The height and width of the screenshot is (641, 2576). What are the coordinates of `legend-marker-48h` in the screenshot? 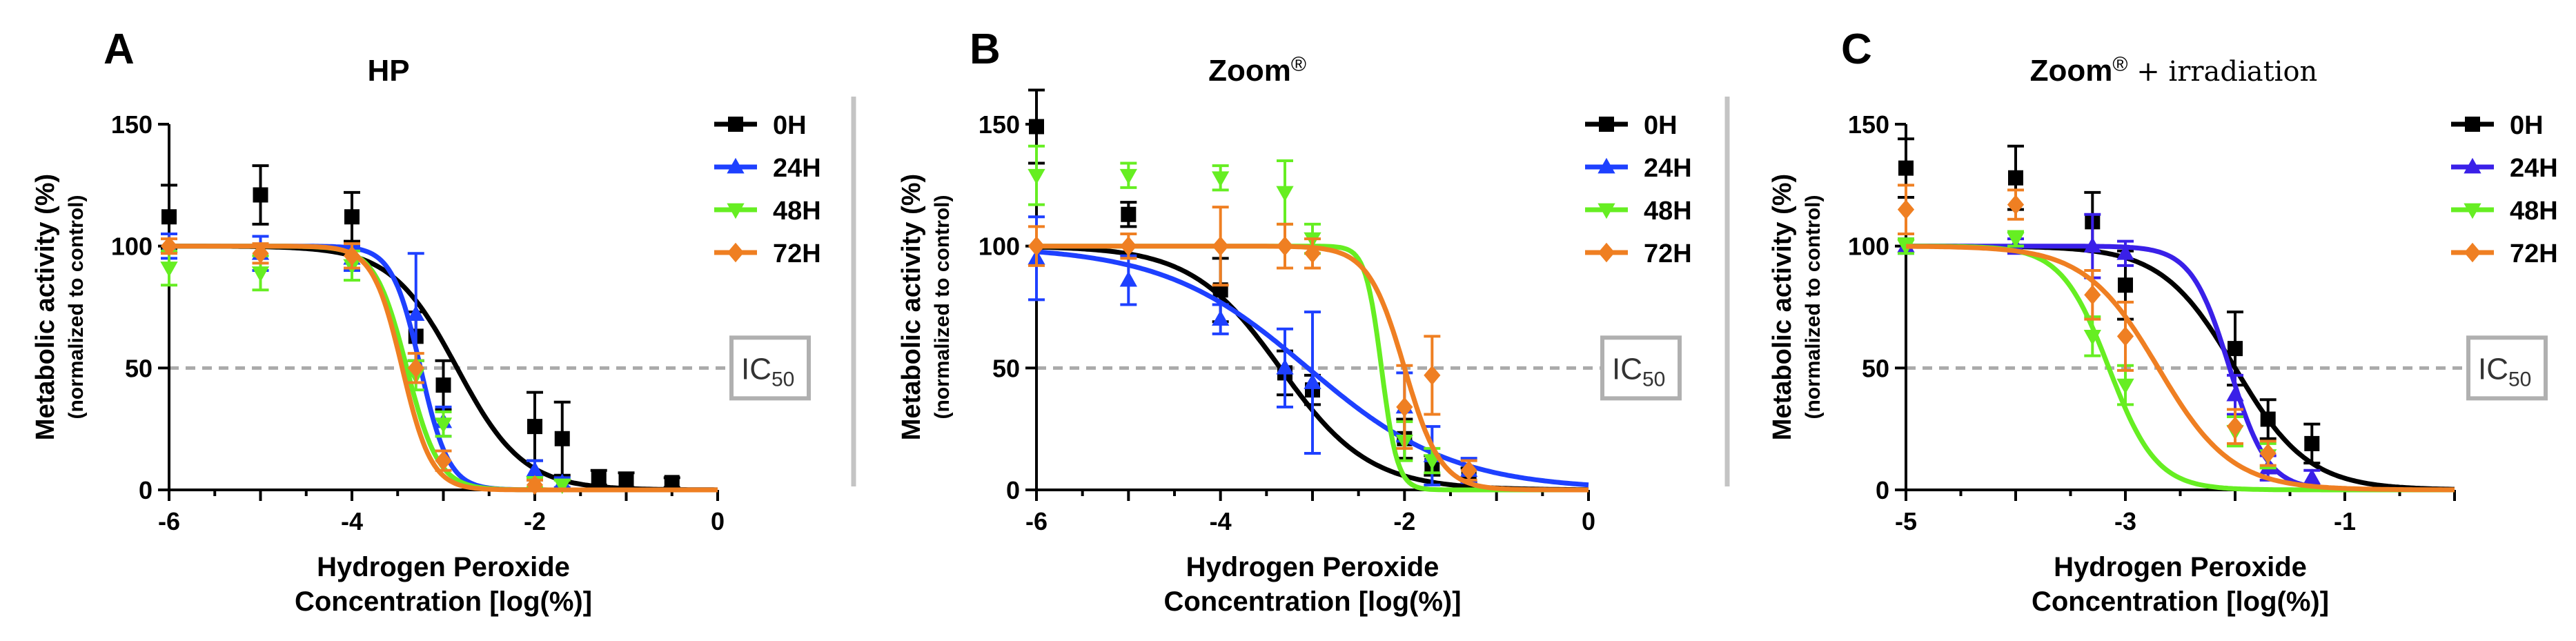 It's located at (1606, 211).